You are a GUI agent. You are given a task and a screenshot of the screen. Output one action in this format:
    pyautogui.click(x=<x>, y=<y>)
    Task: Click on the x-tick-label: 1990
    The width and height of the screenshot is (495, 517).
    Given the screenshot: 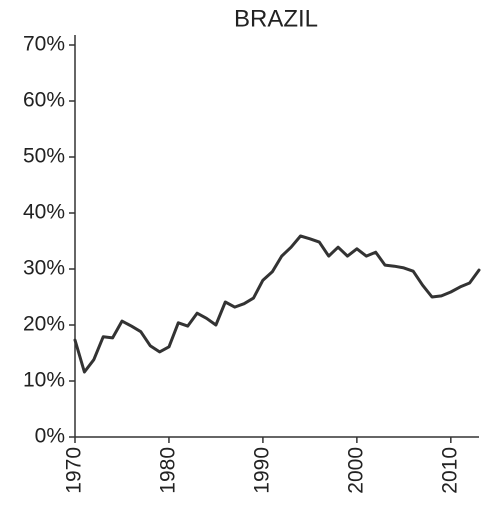 What is the action you would take?
    pyautogui.click(x=261, y=470)
    